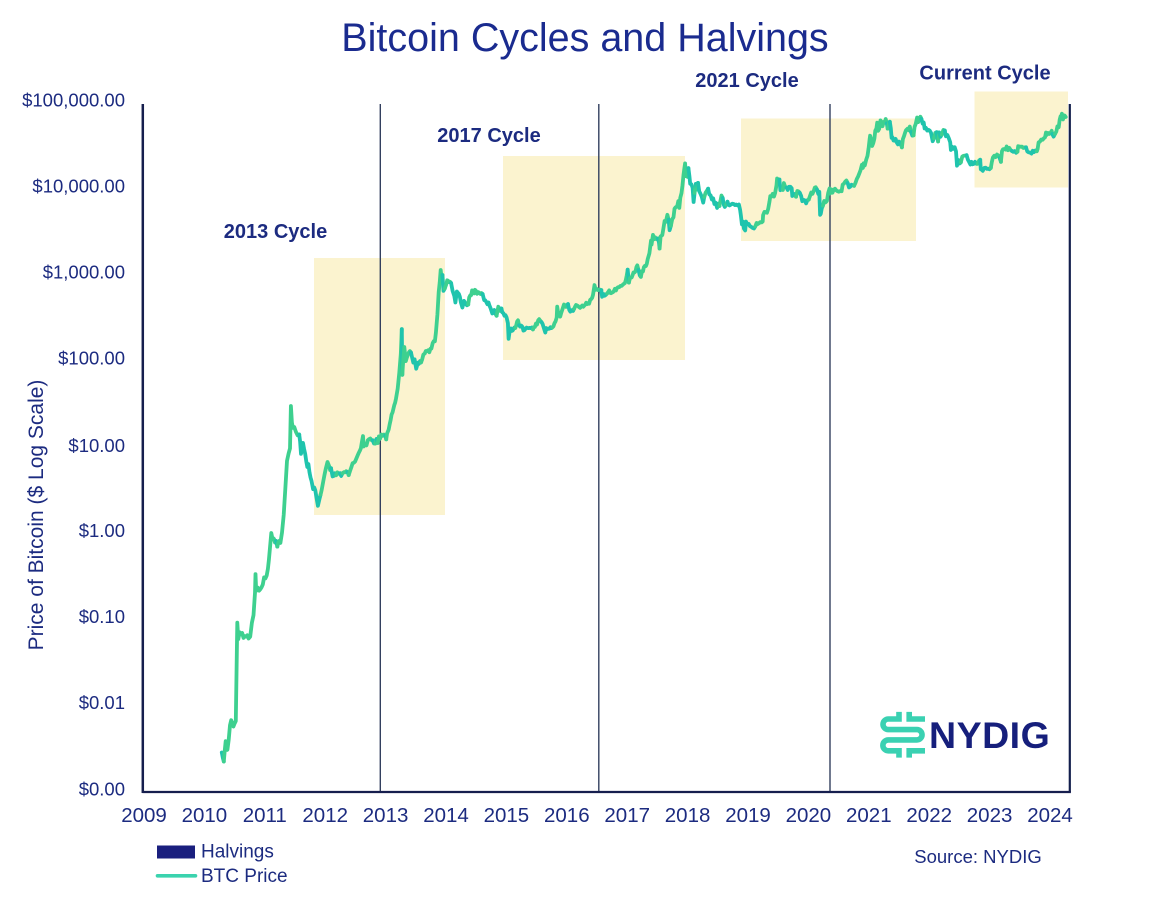 This screenshot has height=901, width=1160. What do you see at coordinates (746, 81) in the screenshot?
I see `svg-text: 2021 Cycle` at bounding box center [746, 81].